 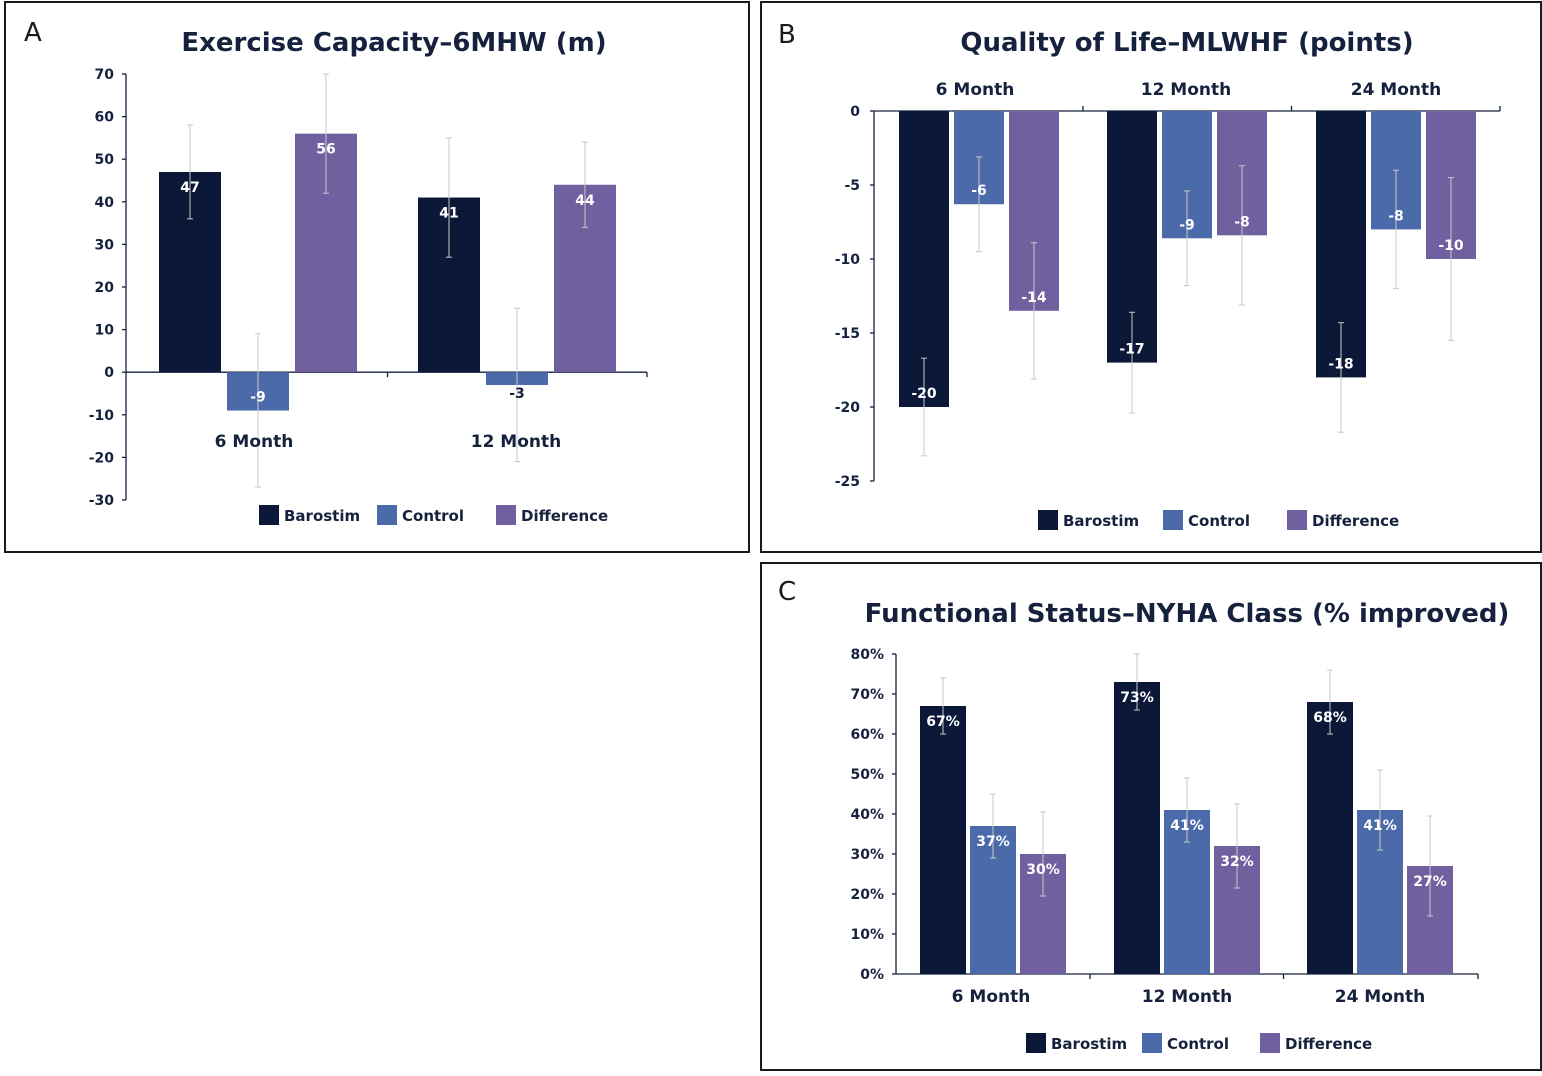 I want to click on data-label: 47, so click(x=189, y=188).